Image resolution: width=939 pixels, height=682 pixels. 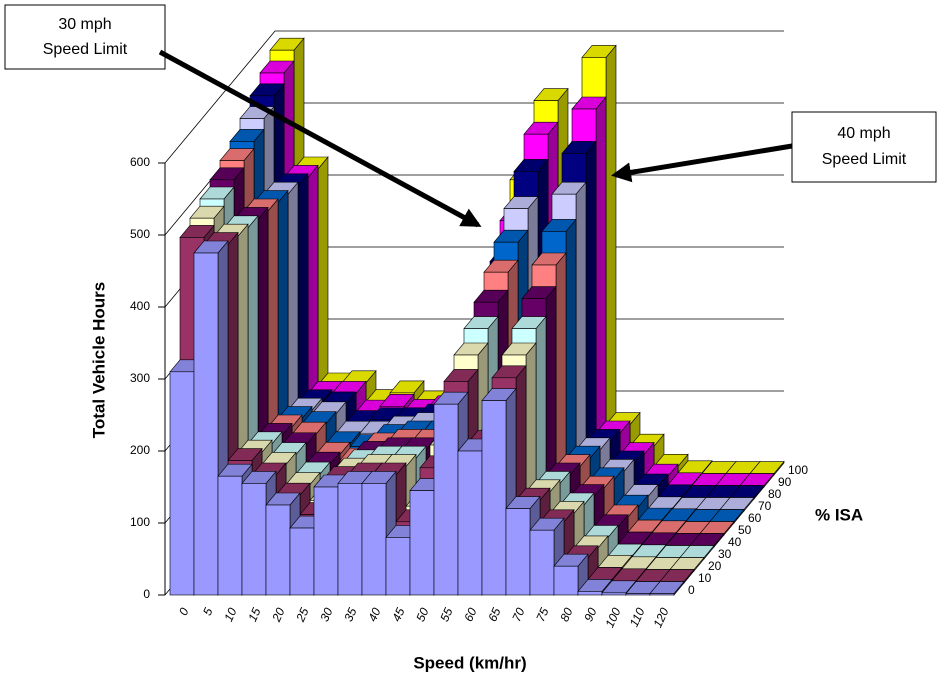 I want to click on legend-label: 10, so click(x=705, y=578).